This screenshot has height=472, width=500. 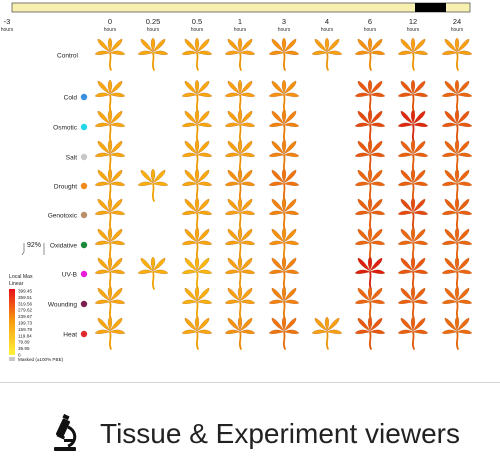 I want to click on row-label: Oxidative, so click(x=63, y=246).